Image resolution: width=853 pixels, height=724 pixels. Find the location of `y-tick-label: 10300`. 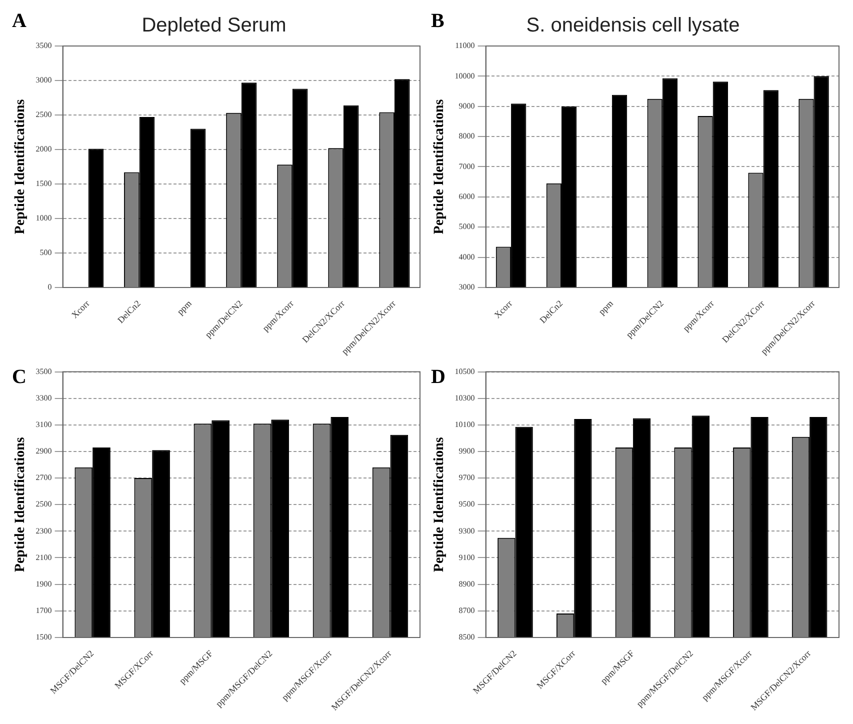

y-tick-label: 10300 is located at coordinates (464, 397).